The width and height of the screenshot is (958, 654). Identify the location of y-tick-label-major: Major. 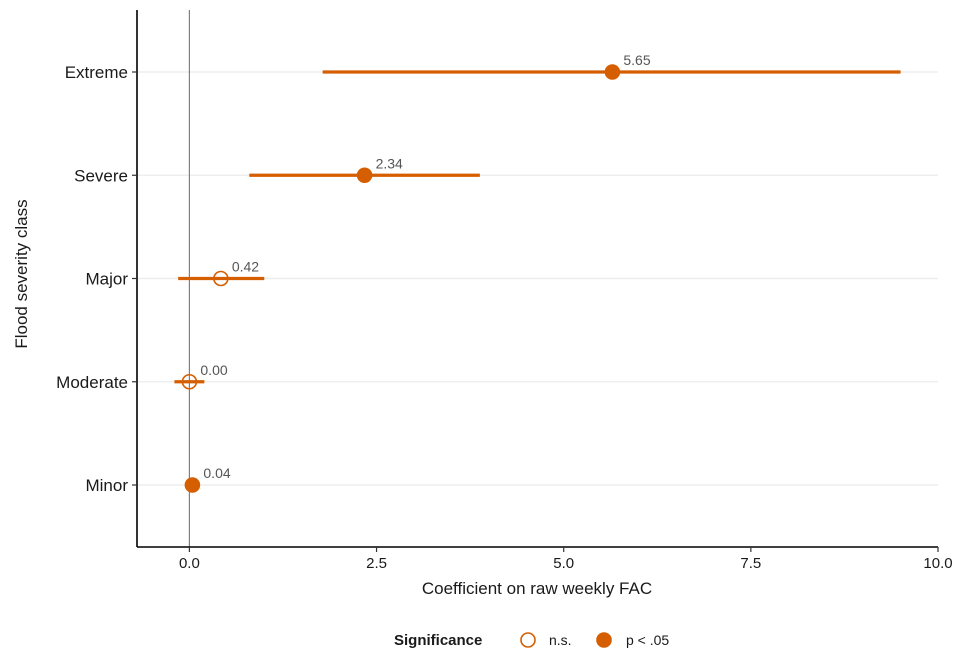
(106, 279).